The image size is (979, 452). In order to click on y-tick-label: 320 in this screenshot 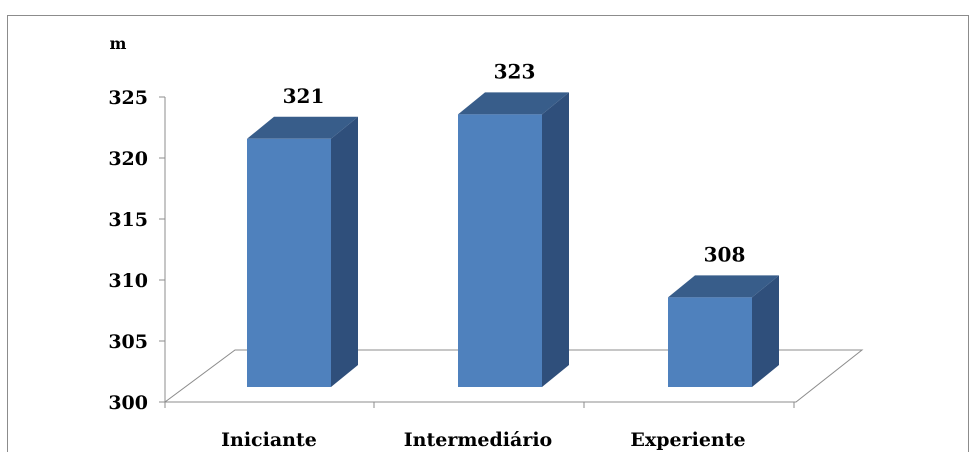, I will do `click(128, 159)`.